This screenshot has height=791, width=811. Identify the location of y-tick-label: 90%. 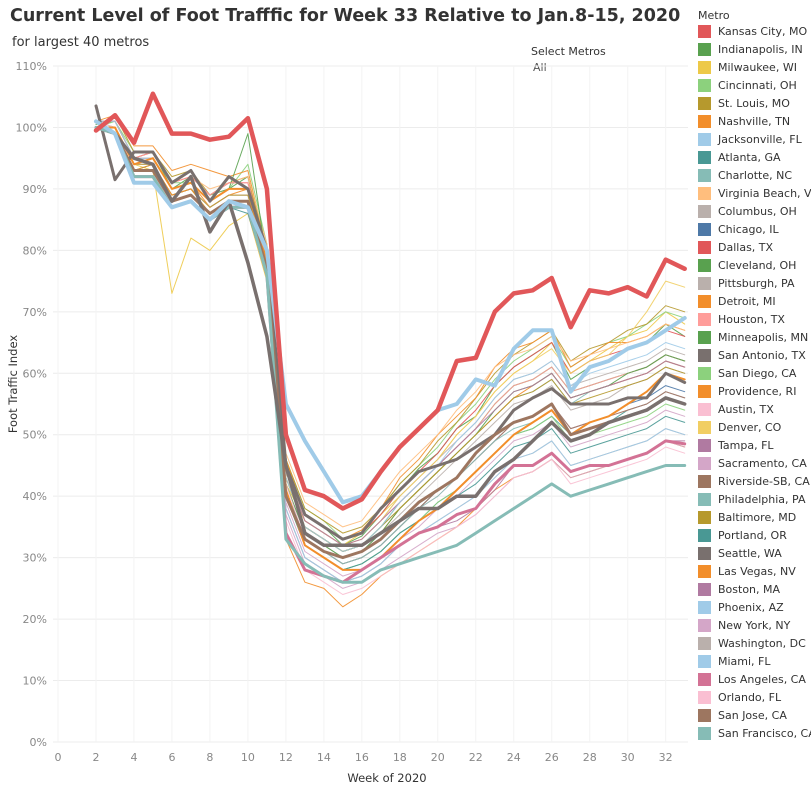
(35, 189).